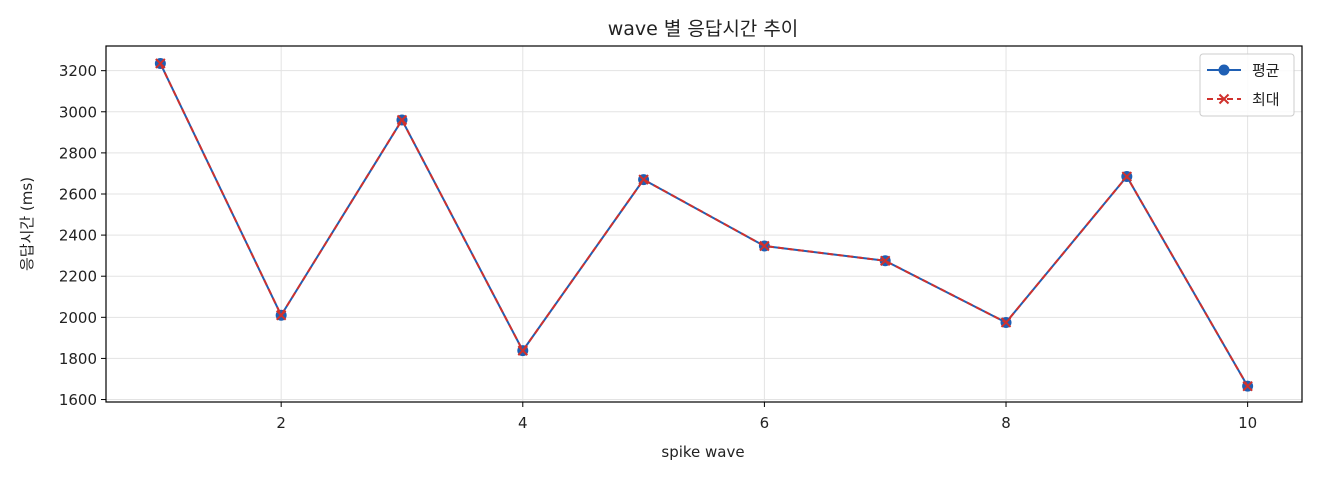 The height and width of the screenshot is (480, 1320). Describe the element at coordinates (1247, 85) in the screenshot. I see `legend-box` at that location.